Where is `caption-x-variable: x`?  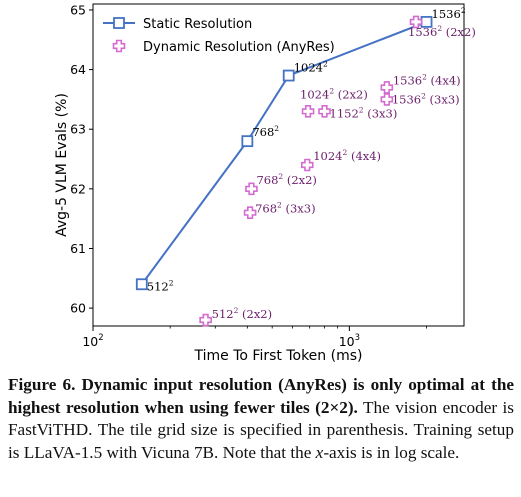
caption-x-variable: x is located at coordinates (319, 452).